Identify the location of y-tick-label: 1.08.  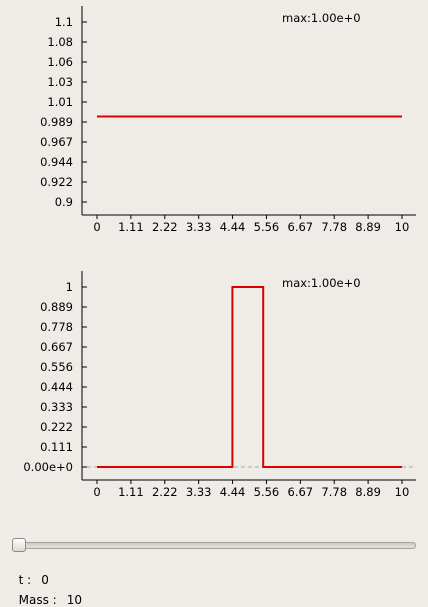
(60, 42).